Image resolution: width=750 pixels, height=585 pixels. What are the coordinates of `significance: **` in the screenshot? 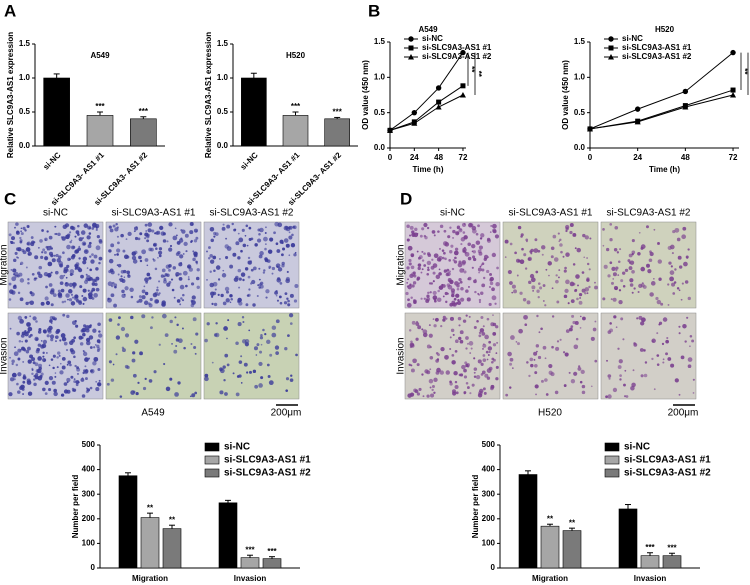 It's located at (478, 74).